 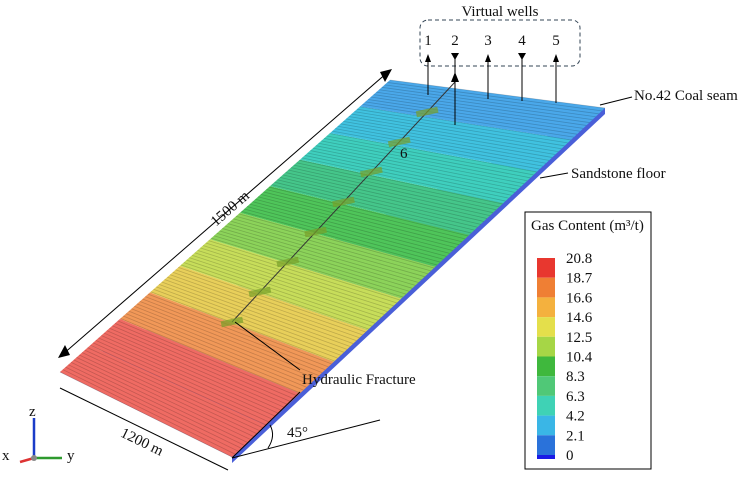 I want to click on axis-triad: z x y, so click(x=38, y=434).